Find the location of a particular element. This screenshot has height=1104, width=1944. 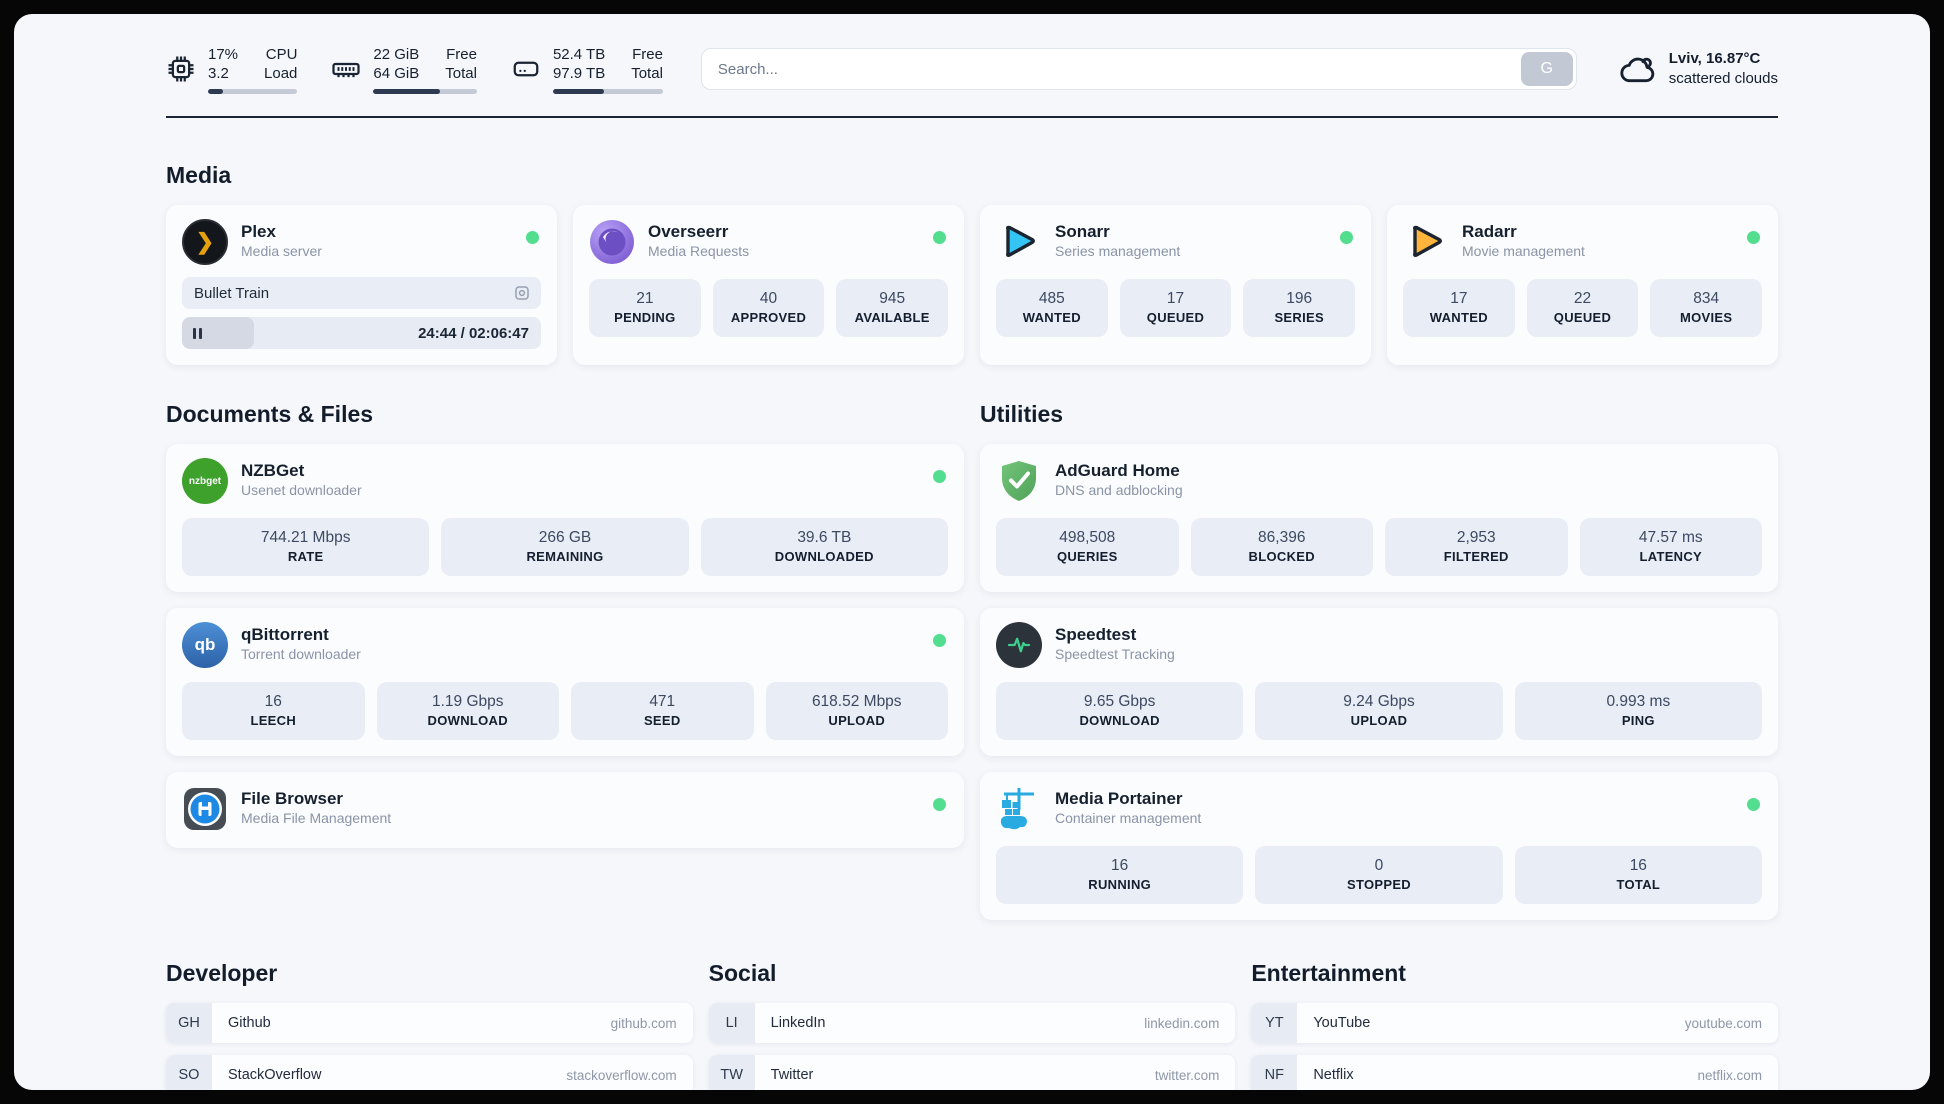

cpu-percent: 17% is located at coordinates (223, 54).